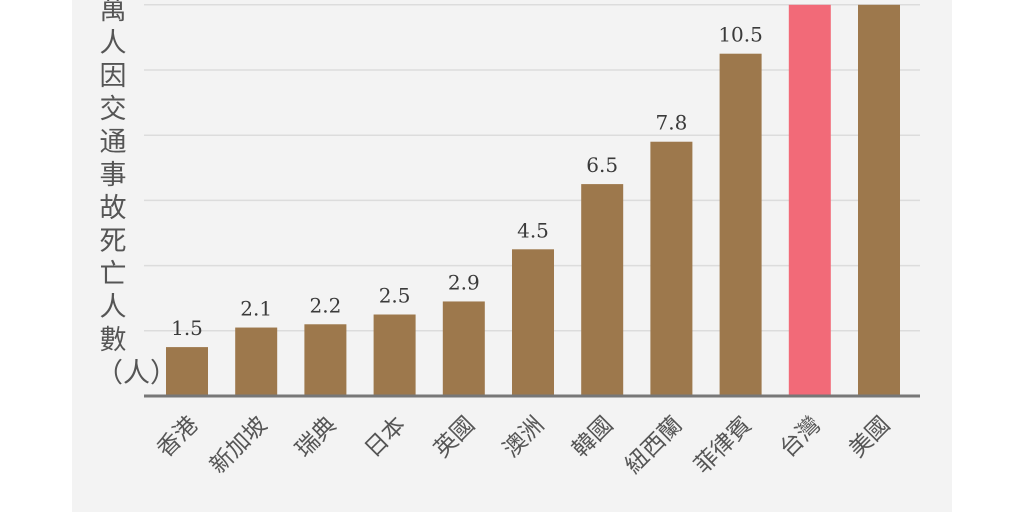 This screenshot has height=512, width=1024. Describe the element at coordinates (395, 296) in the screenshot. I see `data-label: 2.5` at that location.